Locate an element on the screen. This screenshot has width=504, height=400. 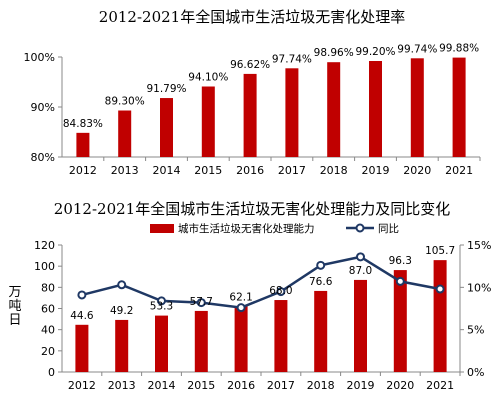
chart2-data-label: 76.6 is located at coordinates (321, 282).